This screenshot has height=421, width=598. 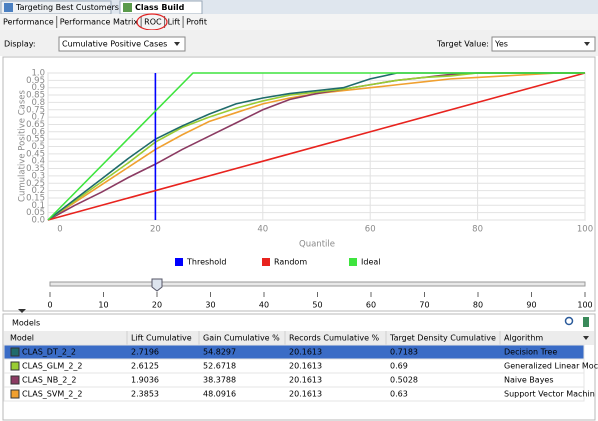 I want to click on table-cell: 2.3853, so click(x=145, y=394).